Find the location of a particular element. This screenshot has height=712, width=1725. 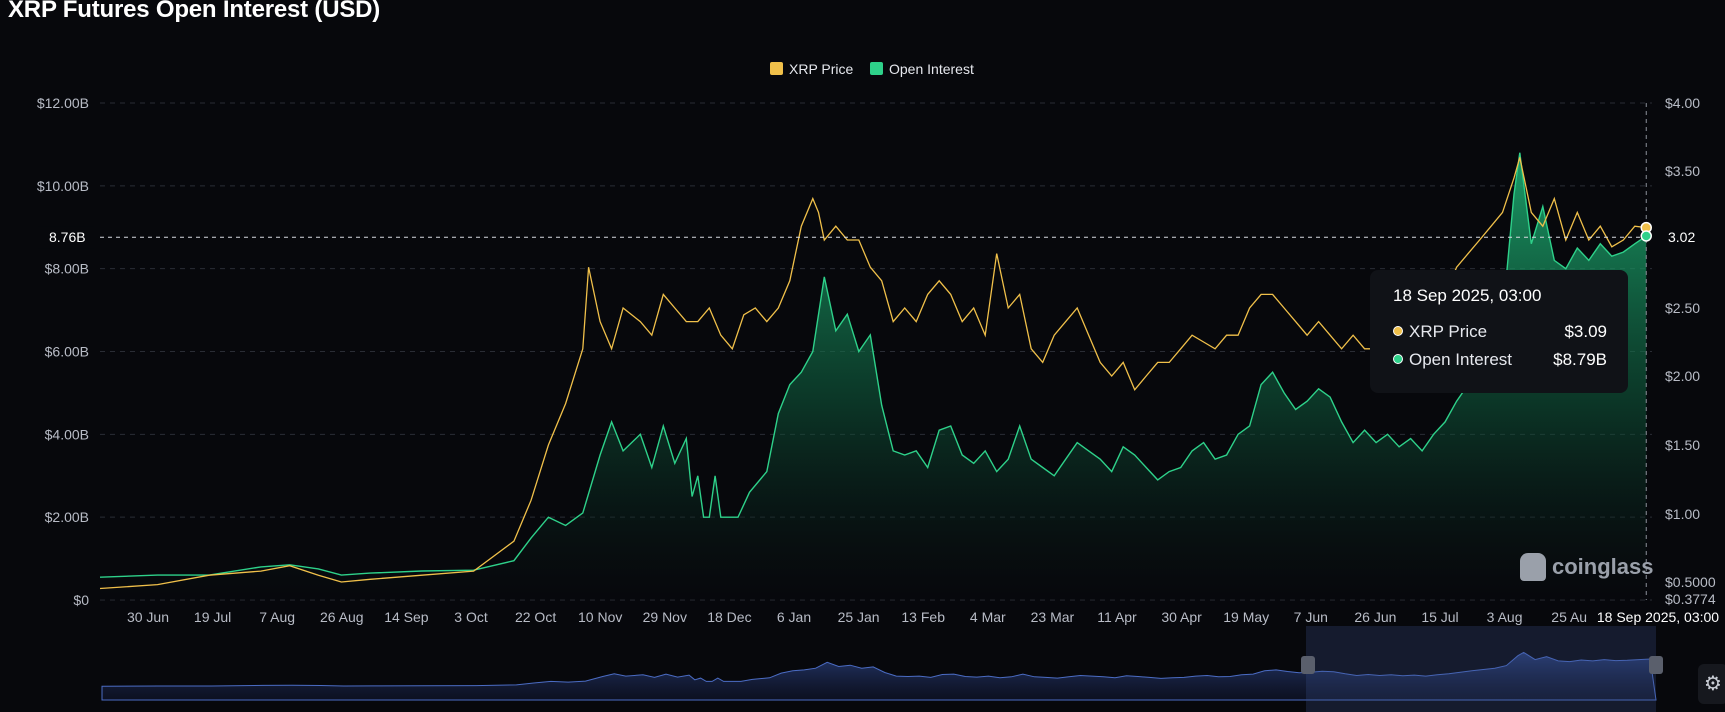

x-tick-label: 7 Aug is located at coordinates (277, 617).